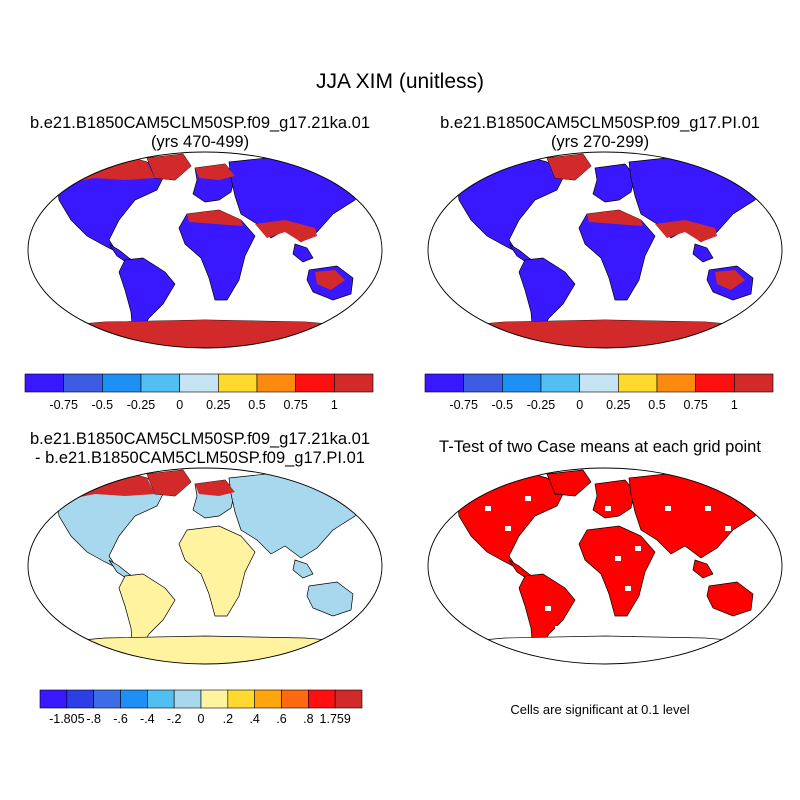 The width and height of the screenshot is (800, 800). What do you see at coordinates (600, 123) in the screenshot?
I see `panel2-title-line1: b.e21.B1850CAM5CLM50SP.f09_g17.PI.01` at bounding box center [600, 123].